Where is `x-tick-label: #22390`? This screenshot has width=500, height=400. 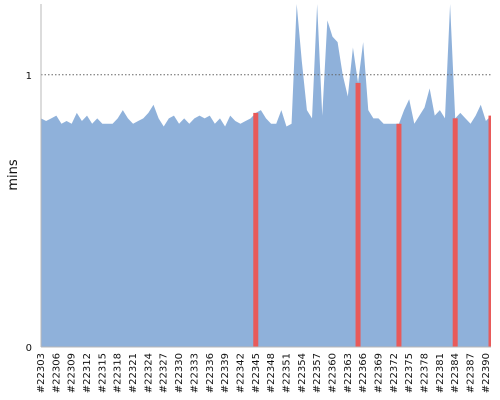
x-tick-label: #22390 is located at coordinates (486, 373).